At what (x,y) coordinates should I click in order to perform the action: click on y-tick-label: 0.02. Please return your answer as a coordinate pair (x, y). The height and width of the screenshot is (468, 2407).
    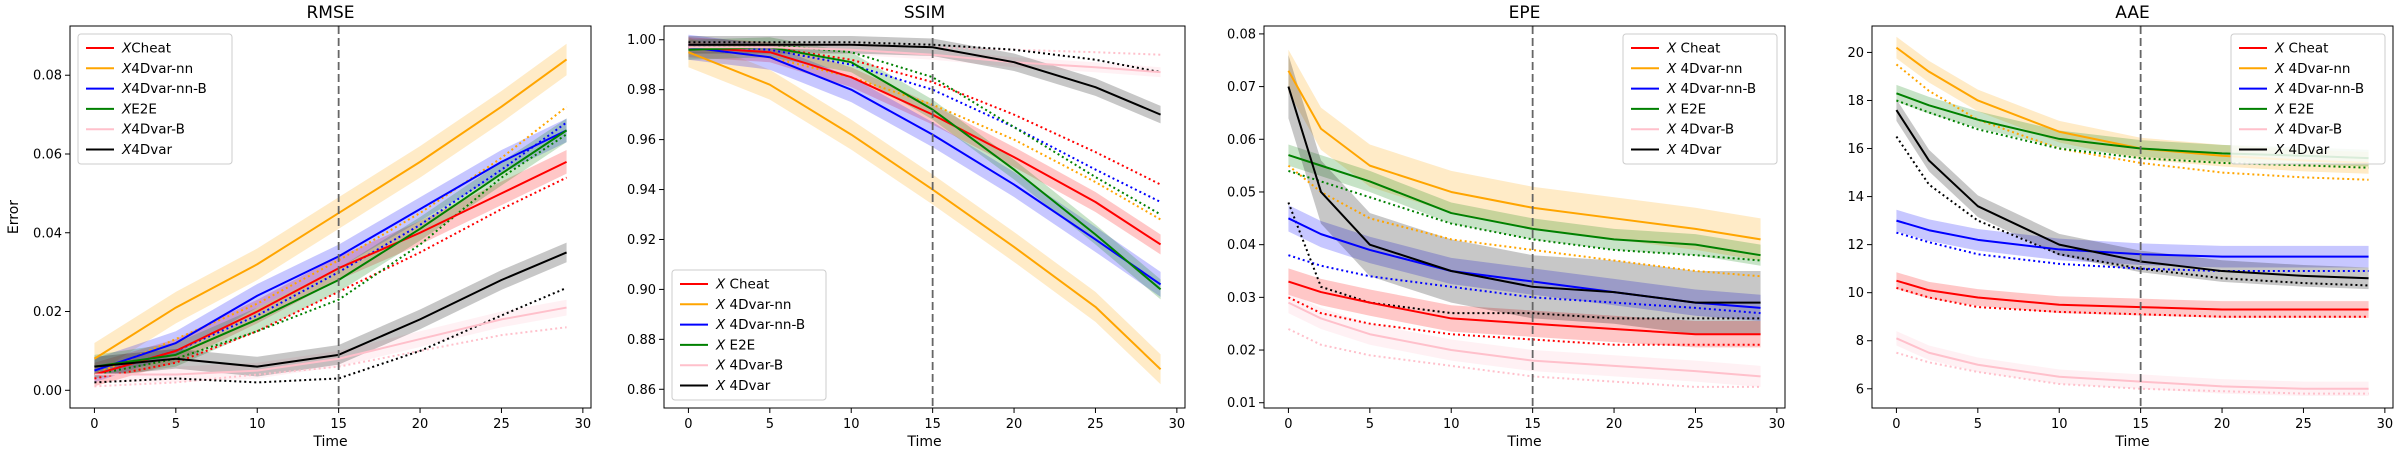
    Looking at the image, I should click on (1241, 351).